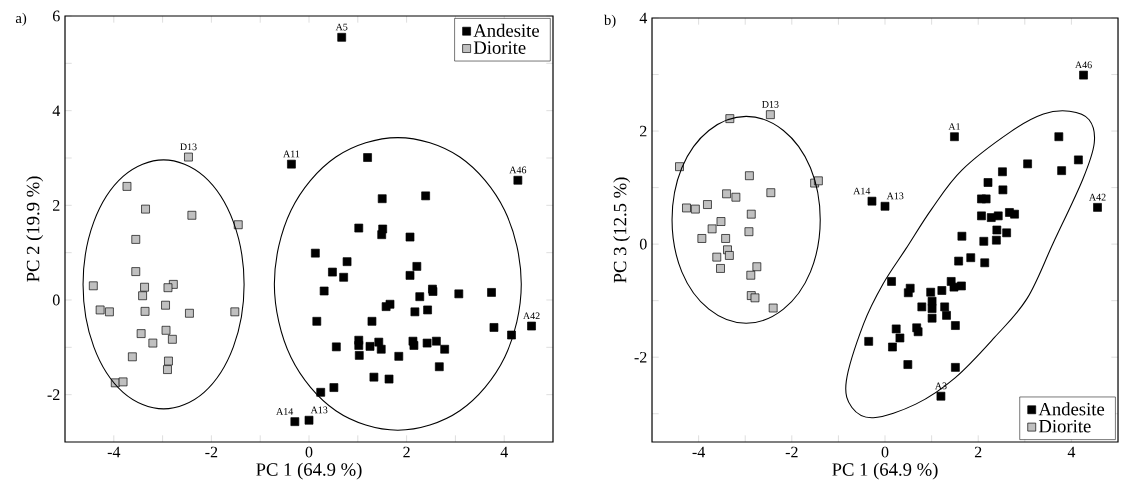  What do you see at coordinates (954, 126) in the screenshot?
I see `annotation: A1` at bounding box center [954, 126].